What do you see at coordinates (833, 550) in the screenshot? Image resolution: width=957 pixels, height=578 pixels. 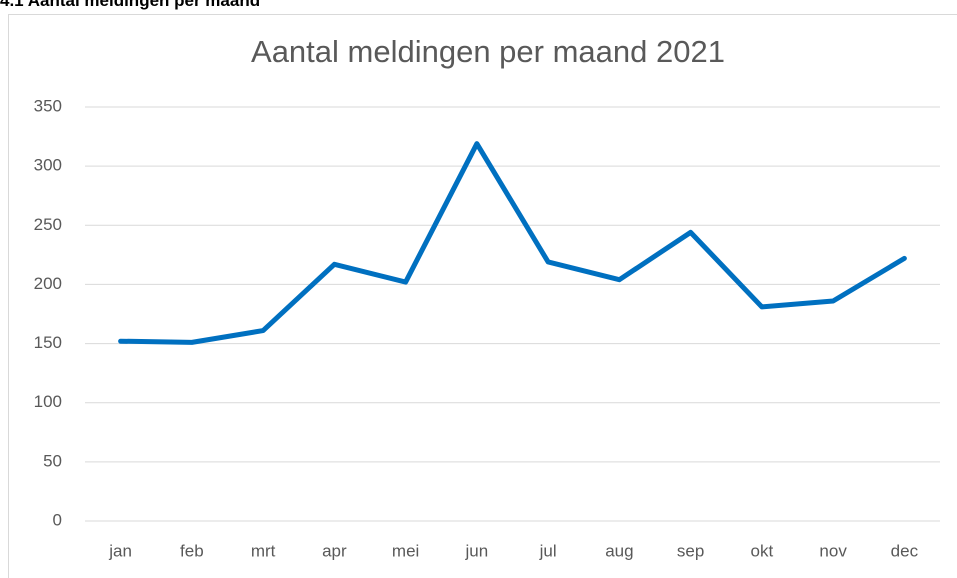 I see `x-tick-label: nov` at bounding box center [833, 550].